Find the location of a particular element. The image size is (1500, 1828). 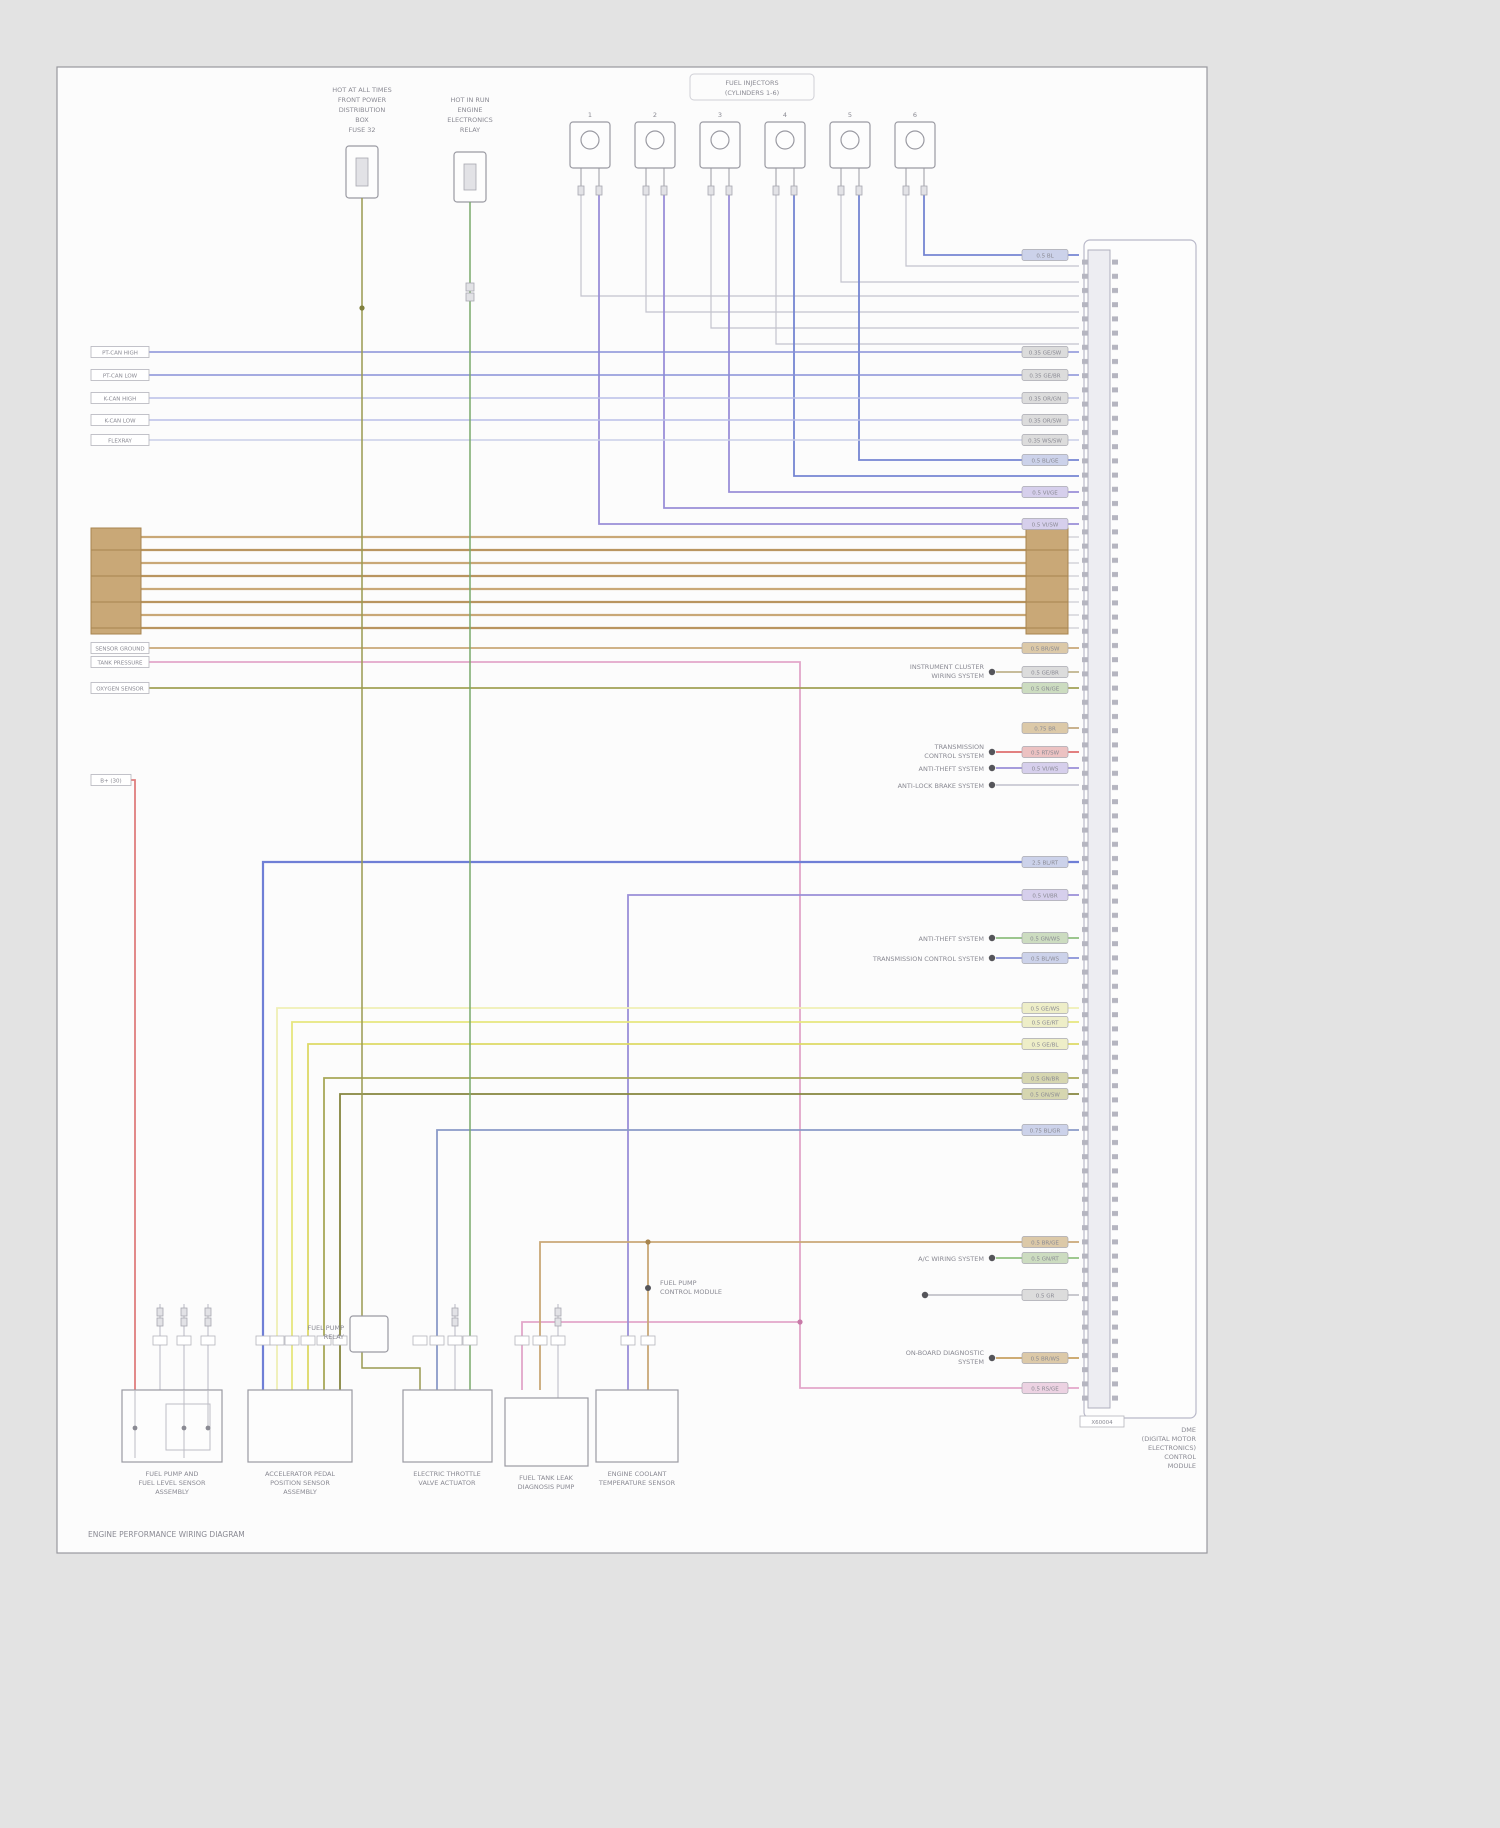

wire-tag: 0.5 GR is located at coordinates (1045, 1297).